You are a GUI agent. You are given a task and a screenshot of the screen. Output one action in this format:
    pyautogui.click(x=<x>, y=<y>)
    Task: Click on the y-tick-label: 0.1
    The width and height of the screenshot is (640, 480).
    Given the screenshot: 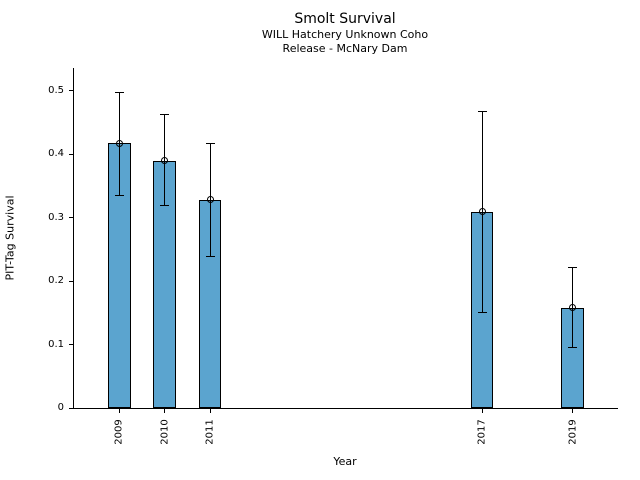 What is the action you would take?
    pyautogui.click(x=56, y=344)
    